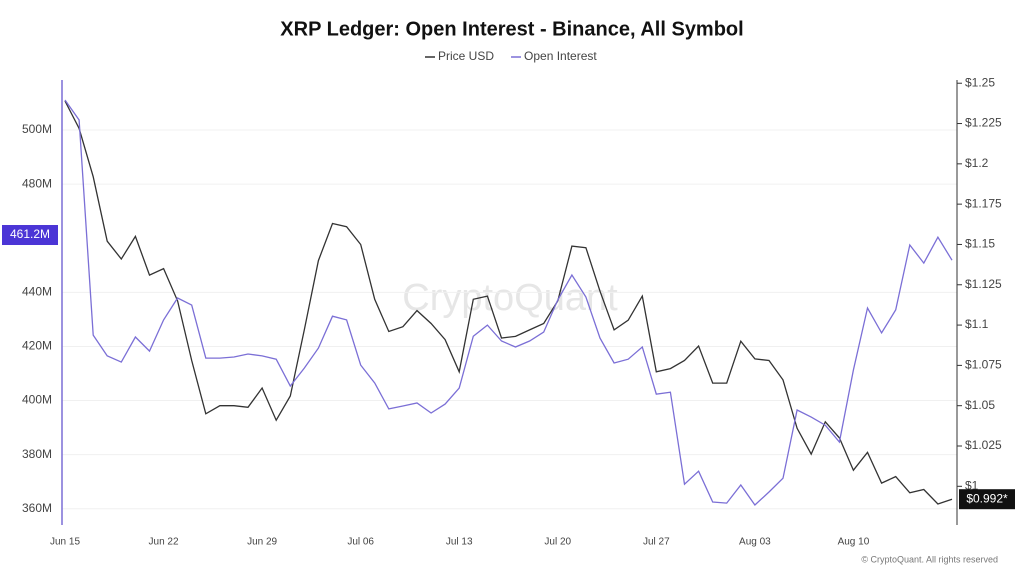 Image resolution: width=1024 pixels, height=570 pixels. Describe the element at coordinates (37, 183) in the screenshot. I see `y-tick-label: 480M` at that location.